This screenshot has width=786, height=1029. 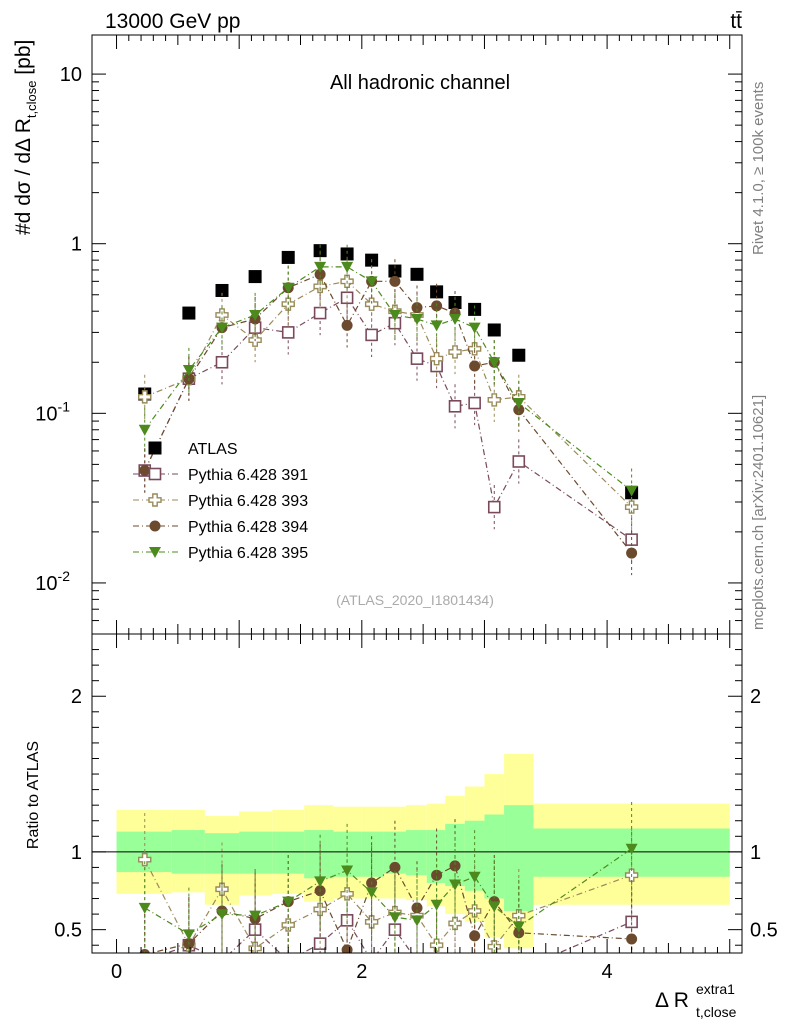 What do you see at coordinates (116, 972) in the screenshot?
I see `x-tick-label: 0` at bounding box center [116, 972].